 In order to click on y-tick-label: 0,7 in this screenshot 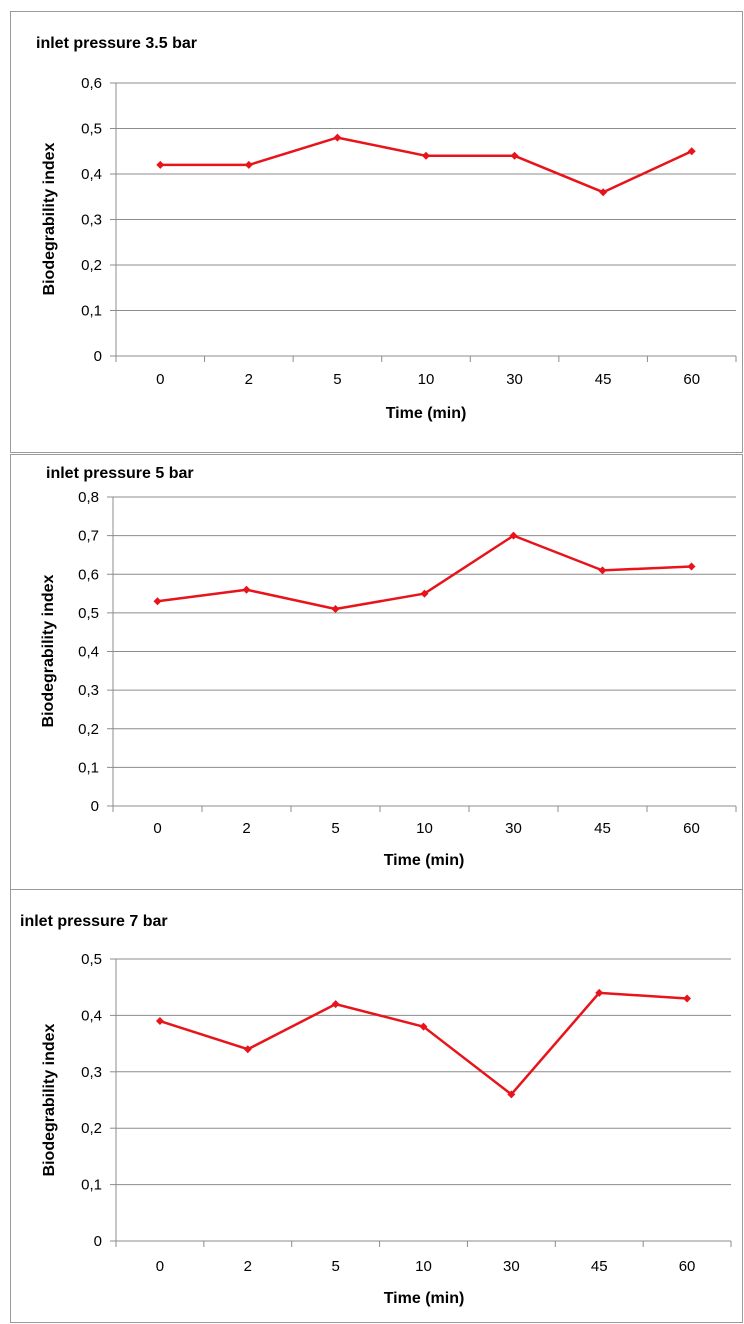, I will do `click(88, 536)`.